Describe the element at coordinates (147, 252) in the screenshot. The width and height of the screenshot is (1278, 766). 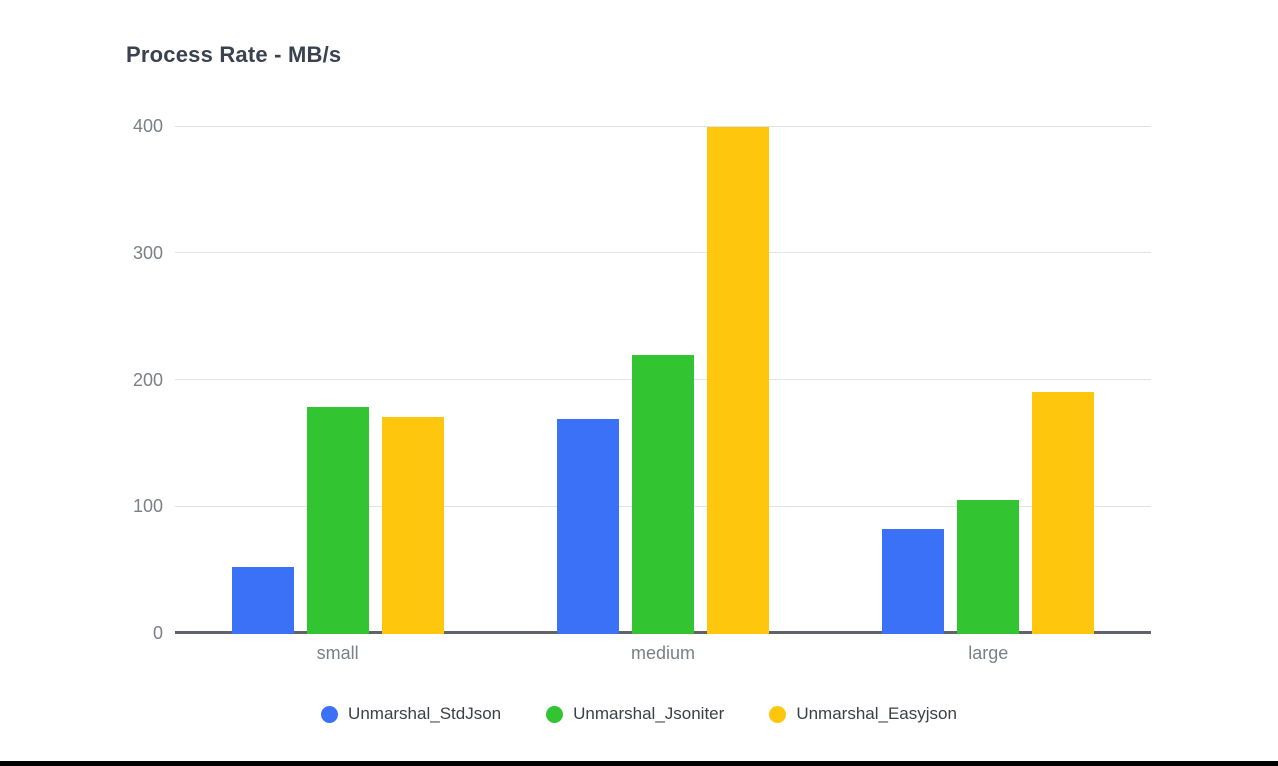
I see `y-tick-label-300: 300` at that location.